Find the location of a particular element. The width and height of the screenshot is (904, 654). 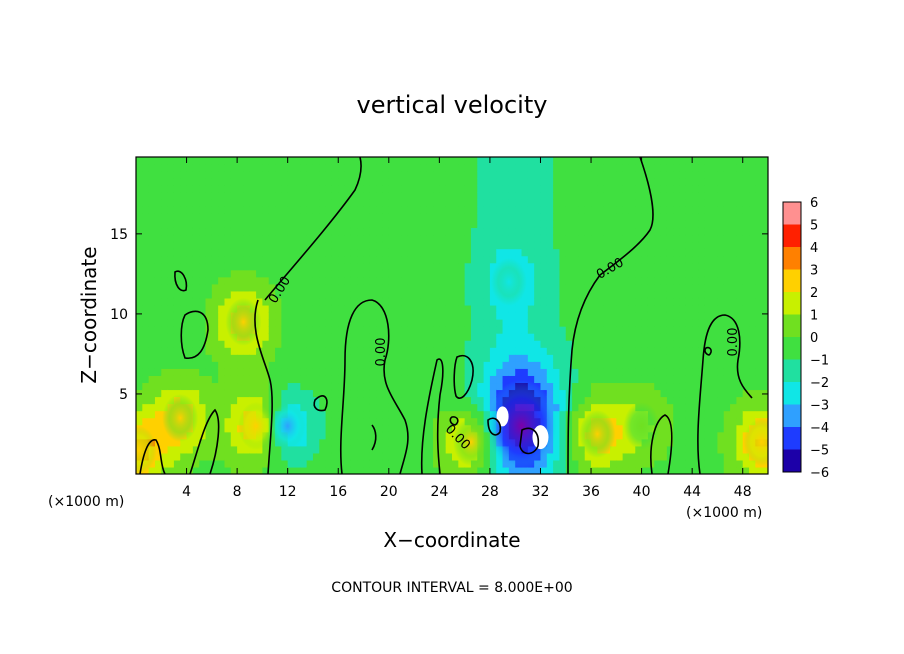

colorbar-swatch is located at coordinates (792, 461).